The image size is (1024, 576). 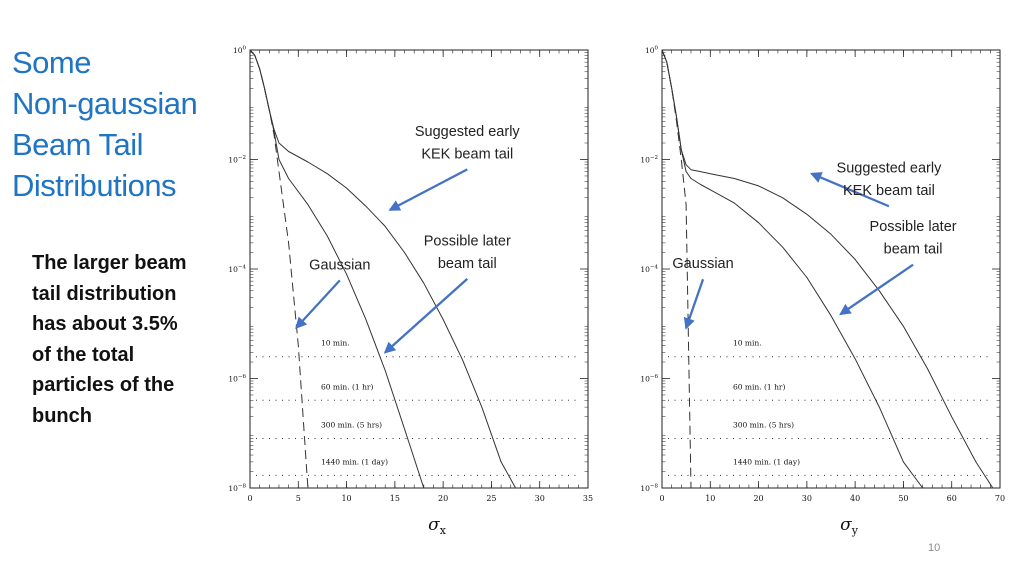 I want to click on body-line: bunch, so click(x=62, y=415).